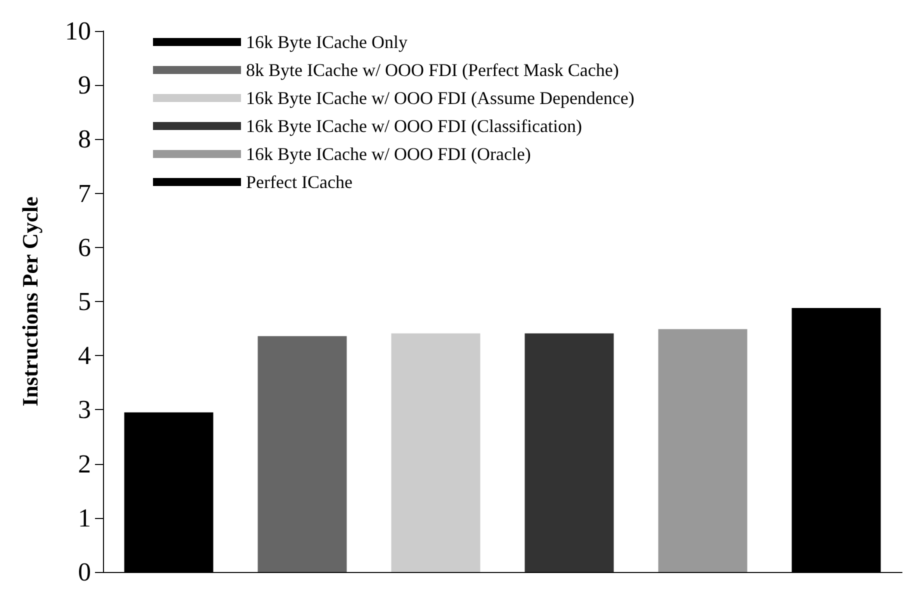 The height and width of the screenshot is (593, 924). Describe the element at coordinates (30, 301) in the screenshot. I see `y-axis-title: Instructions Per Cycle` at that location.